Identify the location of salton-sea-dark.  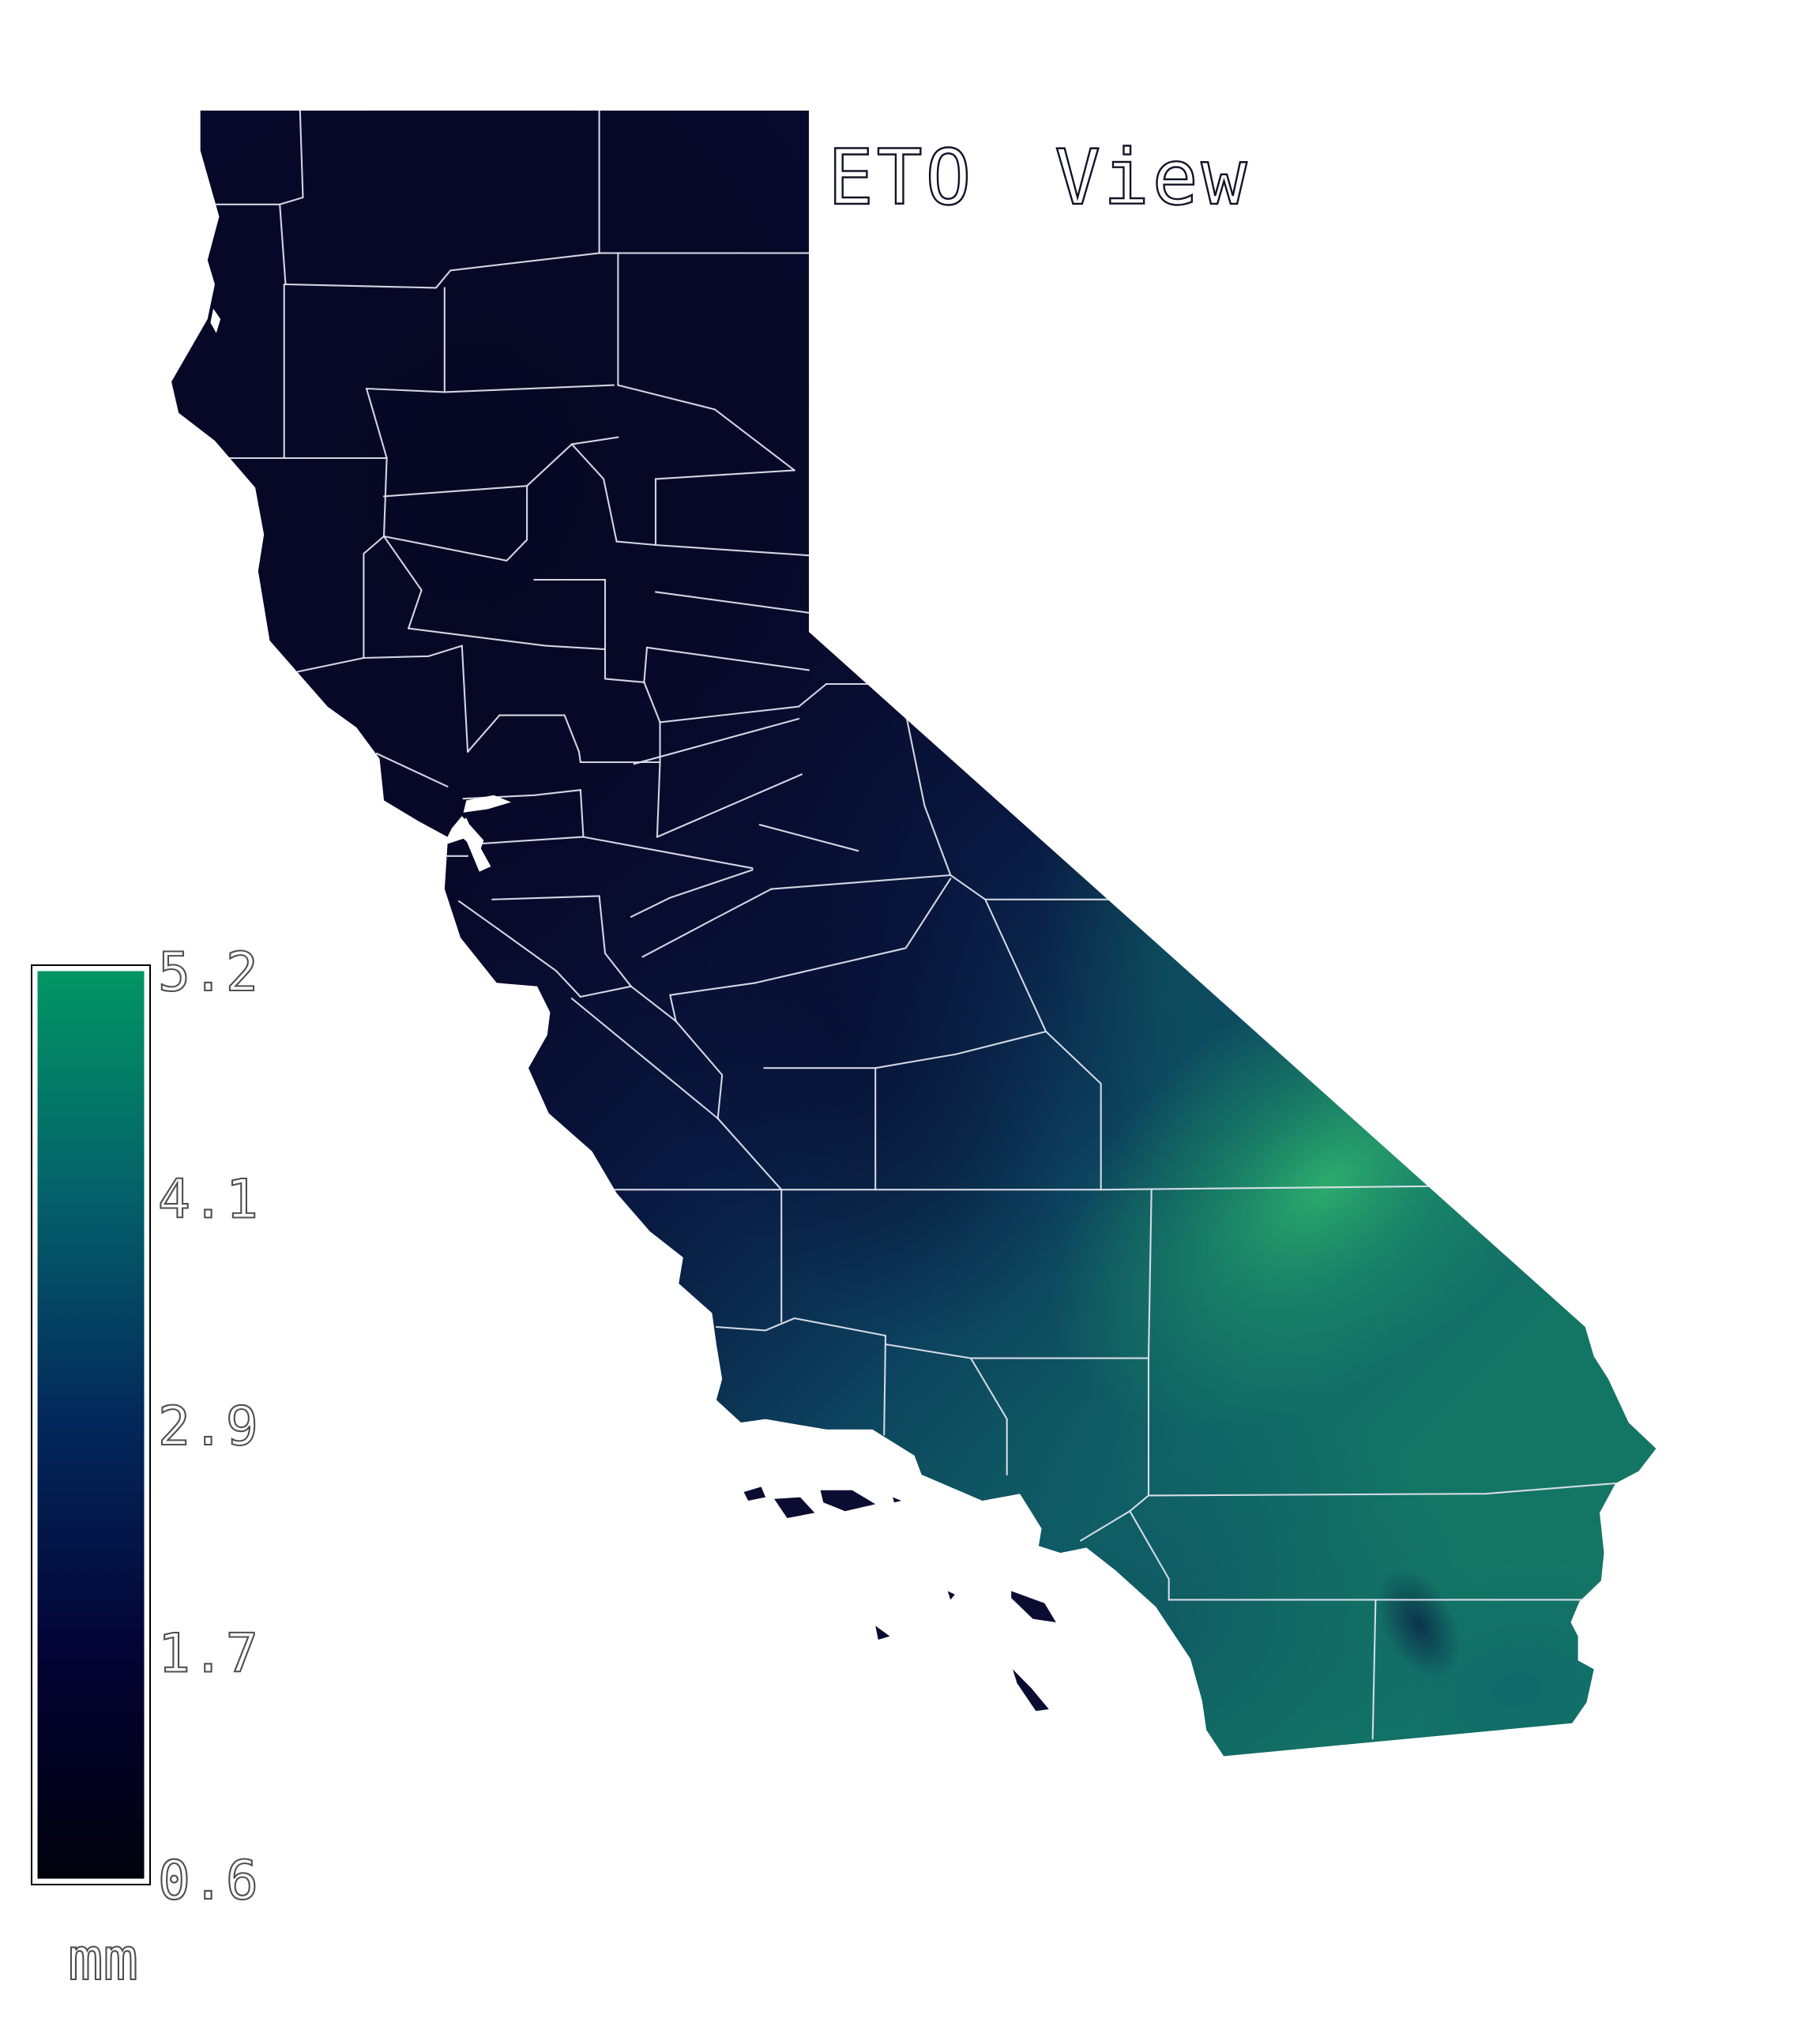
(1418, 1624).